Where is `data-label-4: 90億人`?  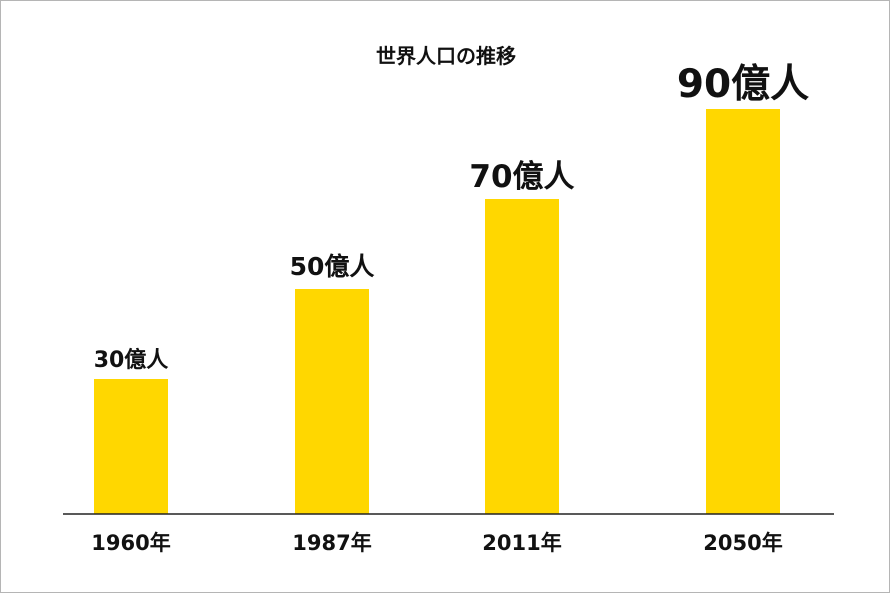 data-label-4: 90億人 is located at coordinates (743, 84).